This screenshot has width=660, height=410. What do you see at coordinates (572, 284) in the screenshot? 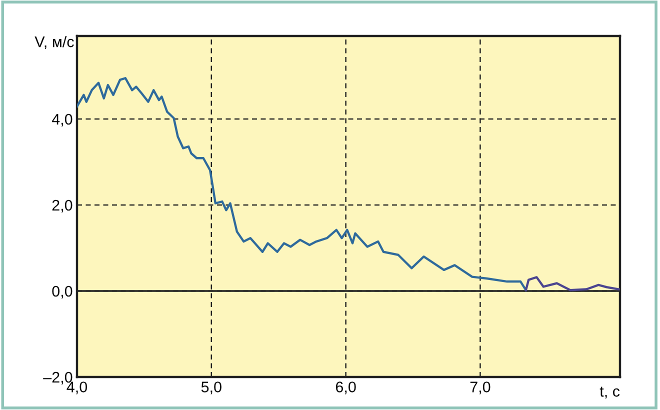
I see `line-series` at bounding box center [572, 284].